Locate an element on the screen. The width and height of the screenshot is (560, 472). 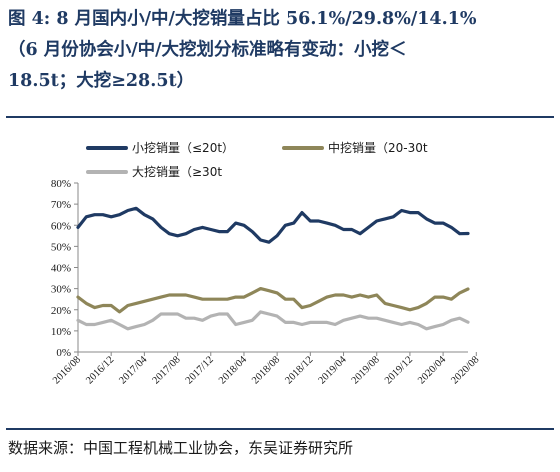
y-tick-label: 80% is located at coordinates (61, 184).